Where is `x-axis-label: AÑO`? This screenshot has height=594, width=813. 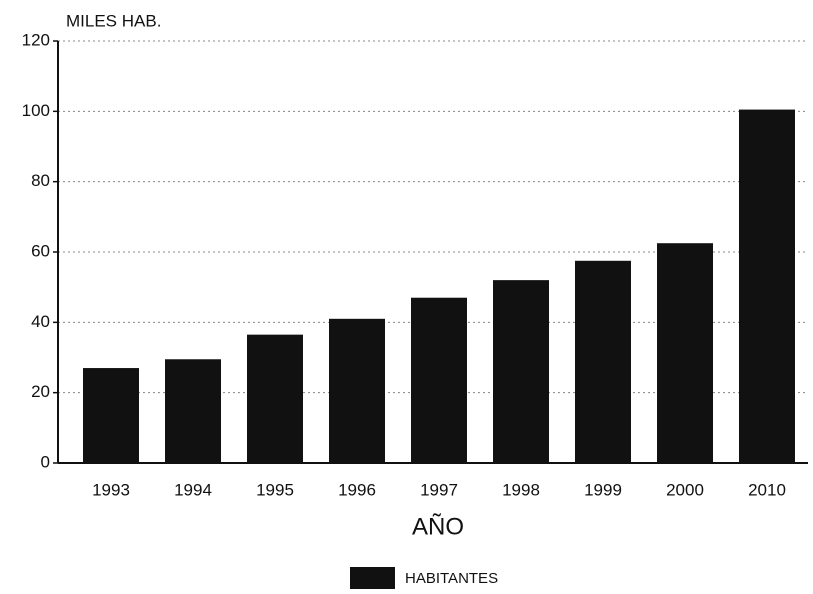
x-axis-label: AÑO is located at coordinates (438, 526).